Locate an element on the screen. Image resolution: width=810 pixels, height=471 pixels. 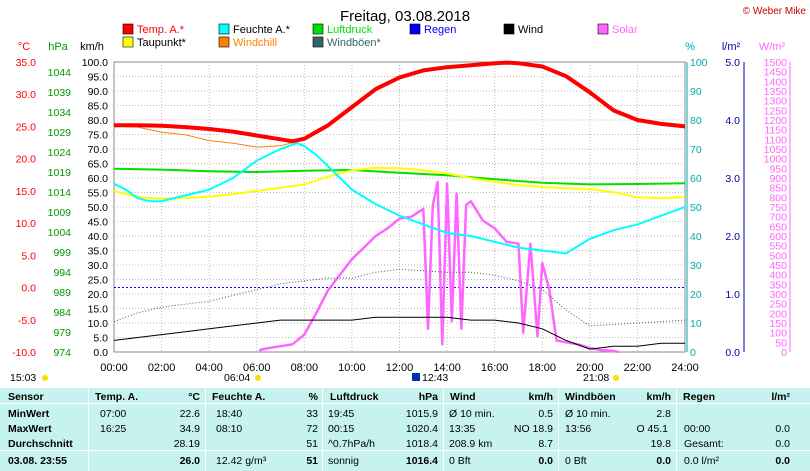
y-tick-wind: 85.0 is located at coordinates (98, 107).